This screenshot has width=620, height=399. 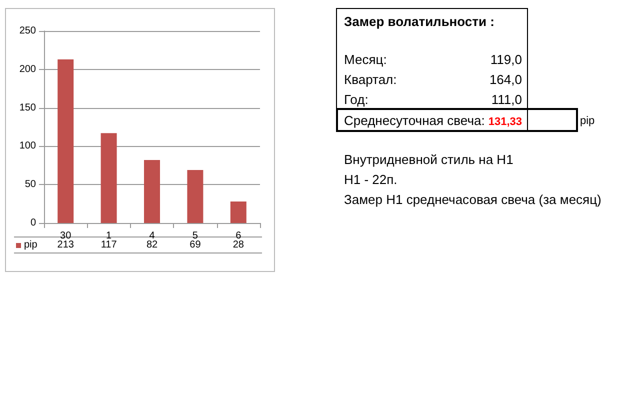 I want to click on data-label: 69, so click(x=196, y=245).